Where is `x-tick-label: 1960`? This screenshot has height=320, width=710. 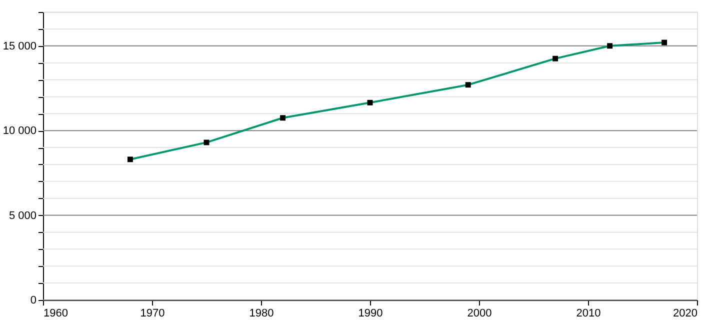 x-tick-label: 1960 is located at coordinates (56, 314).